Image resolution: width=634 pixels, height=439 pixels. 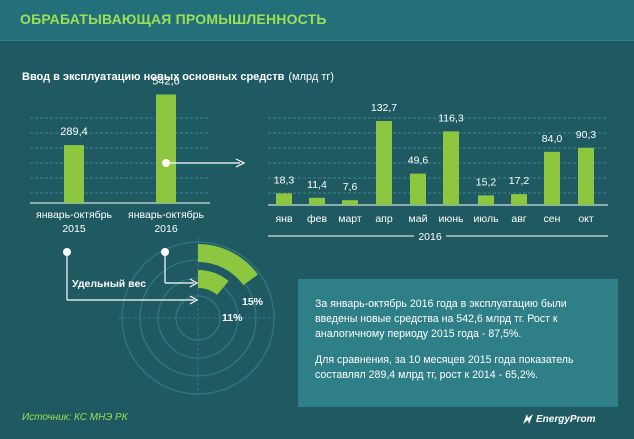 What do you see at coordinates (74, 215) in the screenshot?
I see `category-label-0: январь-октябрь` at bounding box center [74, 215].